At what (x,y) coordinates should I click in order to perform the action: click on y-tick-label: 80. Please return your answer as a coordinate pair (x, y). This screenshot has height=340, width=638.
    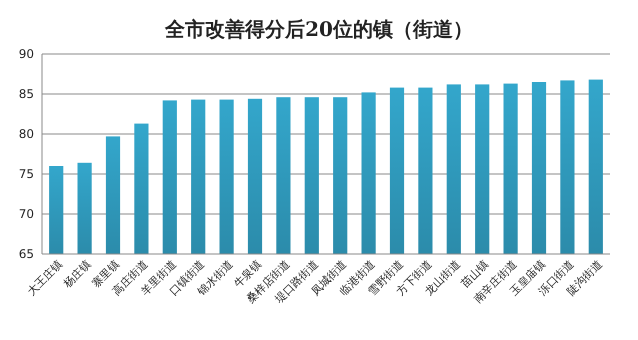
    Looking at the image, I should click on (26, 134).